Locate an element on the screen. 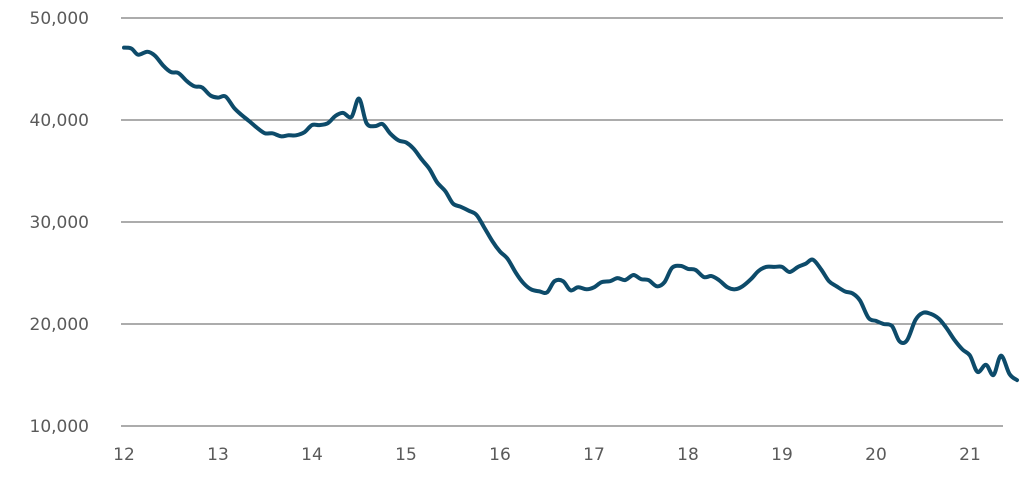 The image size is (1024, 501). y-tick-label-20000: 20,000 is located at coordinates (59, 325).